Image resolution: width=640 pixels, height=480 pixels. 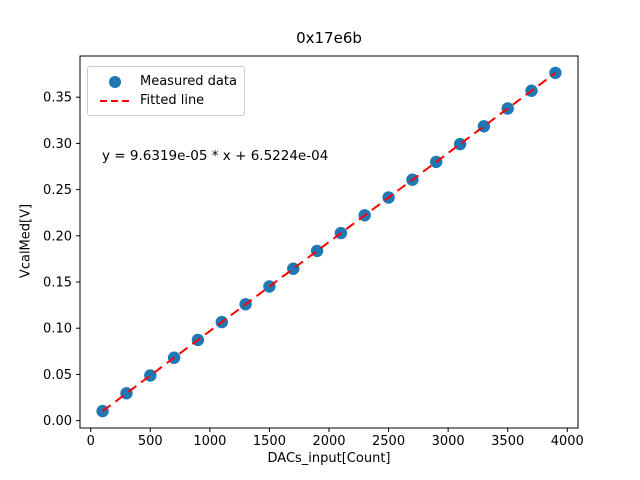 I want to click on legend: Measured data Fitted line, so click(x=166, y=91).